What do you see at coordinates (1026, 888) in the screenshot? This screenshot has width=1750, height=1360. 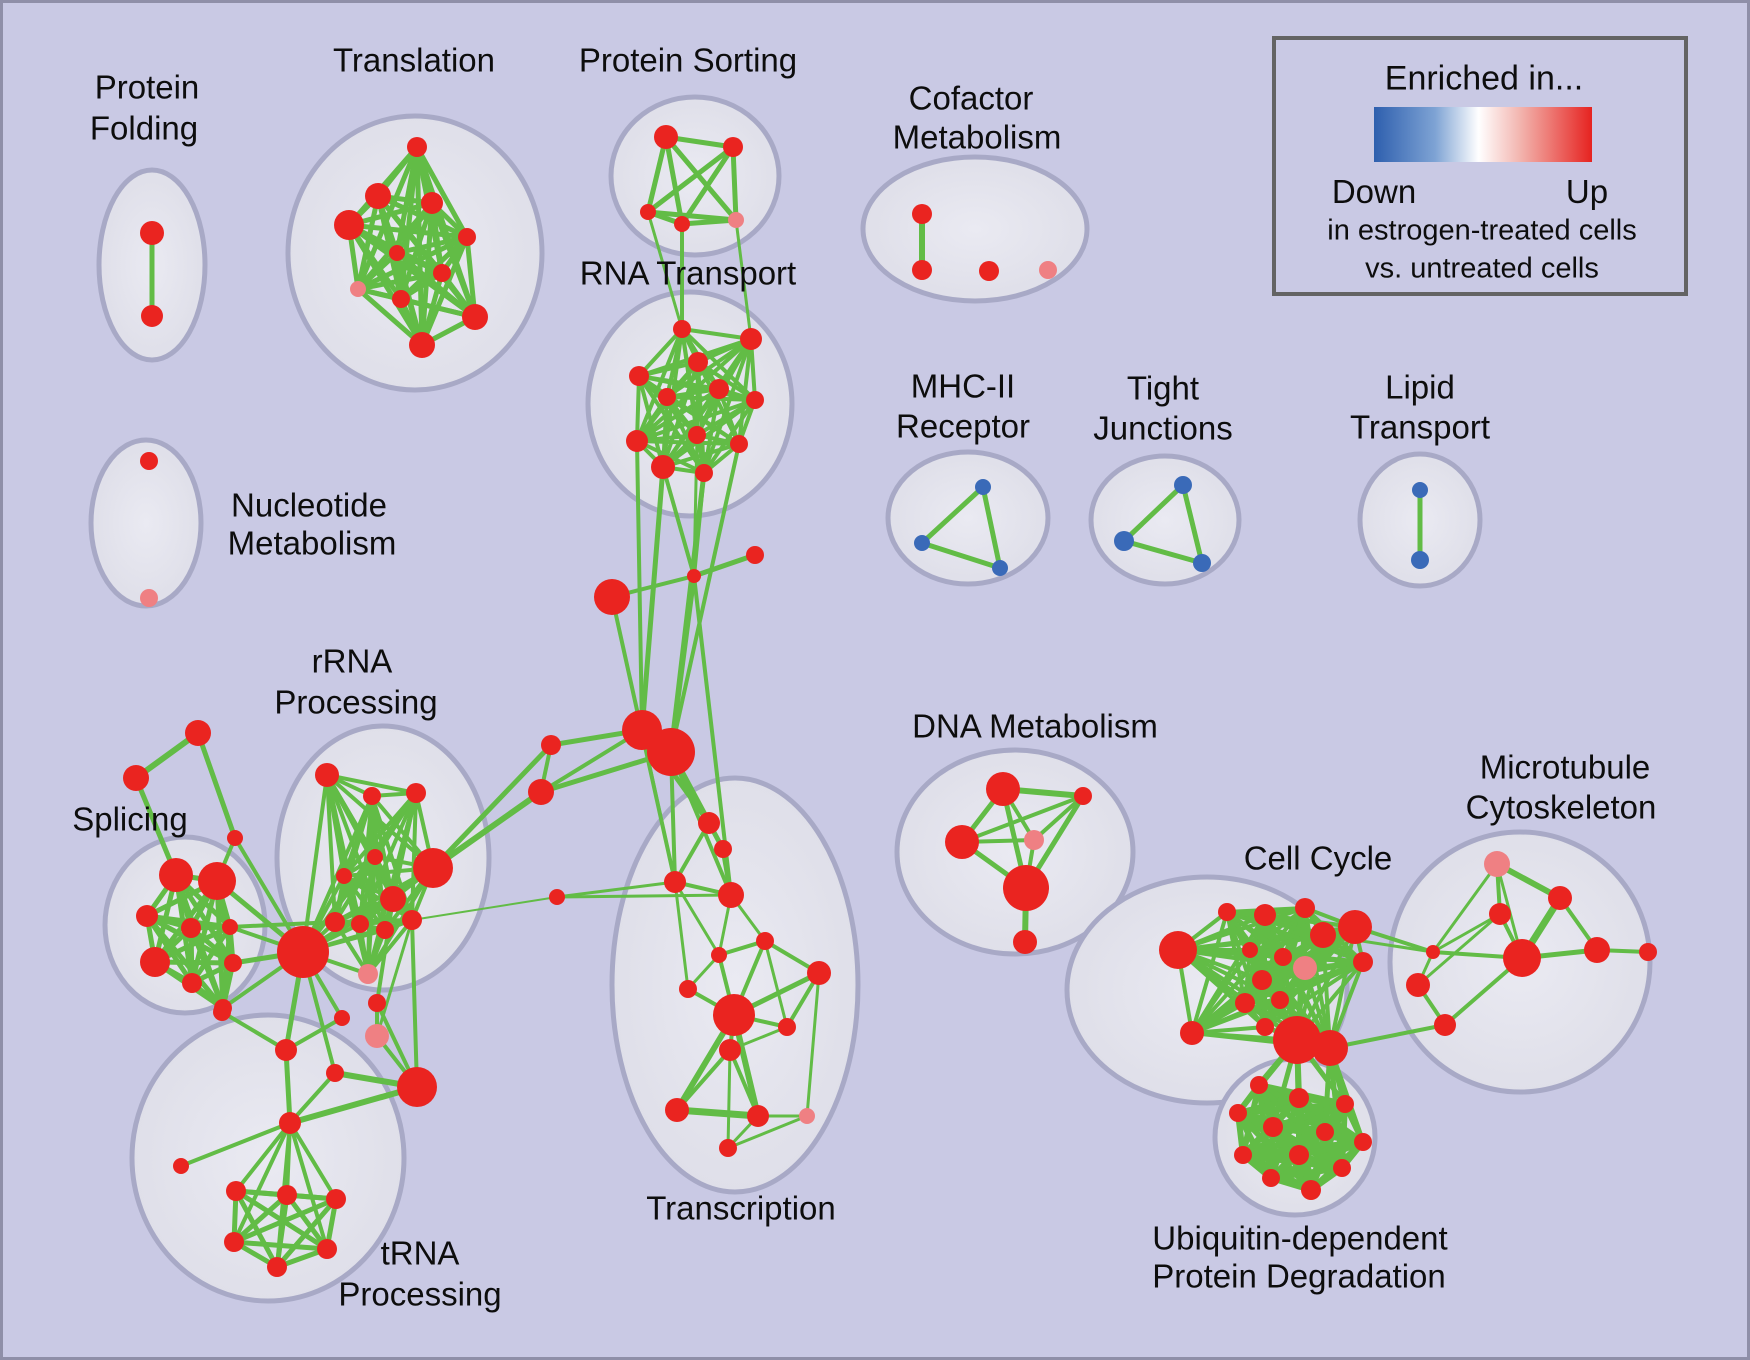 I see `network-node-d4` at bounding box center [1026, 888].